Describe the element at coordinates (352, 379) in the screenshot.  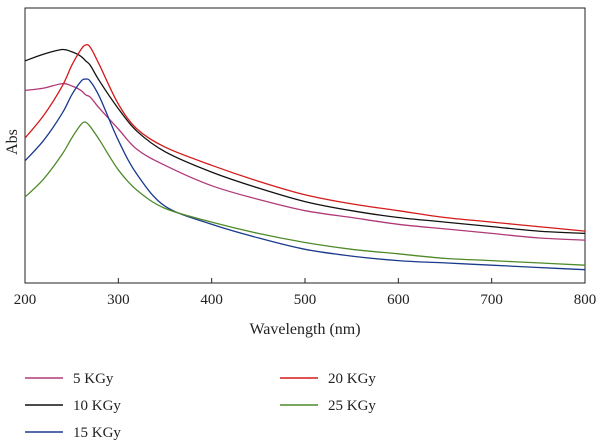
I see `legend-label-20-kgy: 20 KGy` at that location.